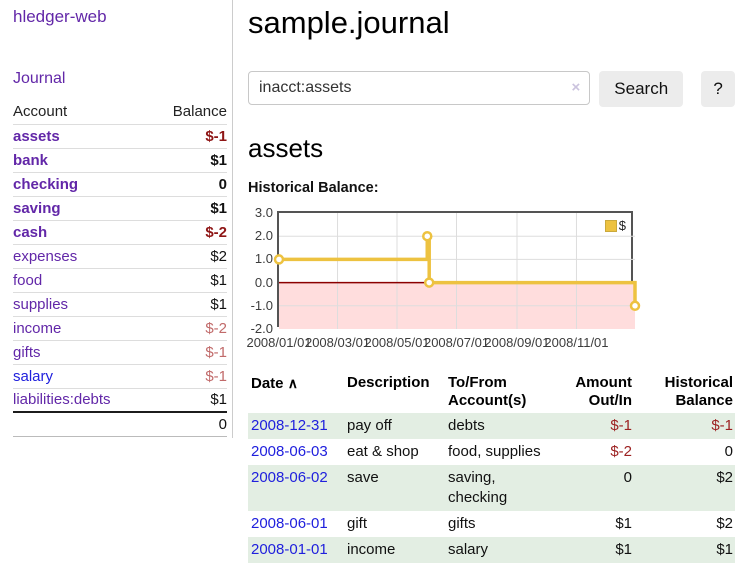 This screenshot has height=582, width=742. What do you see at coordinates (603, 391) in the screenshot?
I see `amount-column-header: Amount Out/In` at bounding box center [603, 391].